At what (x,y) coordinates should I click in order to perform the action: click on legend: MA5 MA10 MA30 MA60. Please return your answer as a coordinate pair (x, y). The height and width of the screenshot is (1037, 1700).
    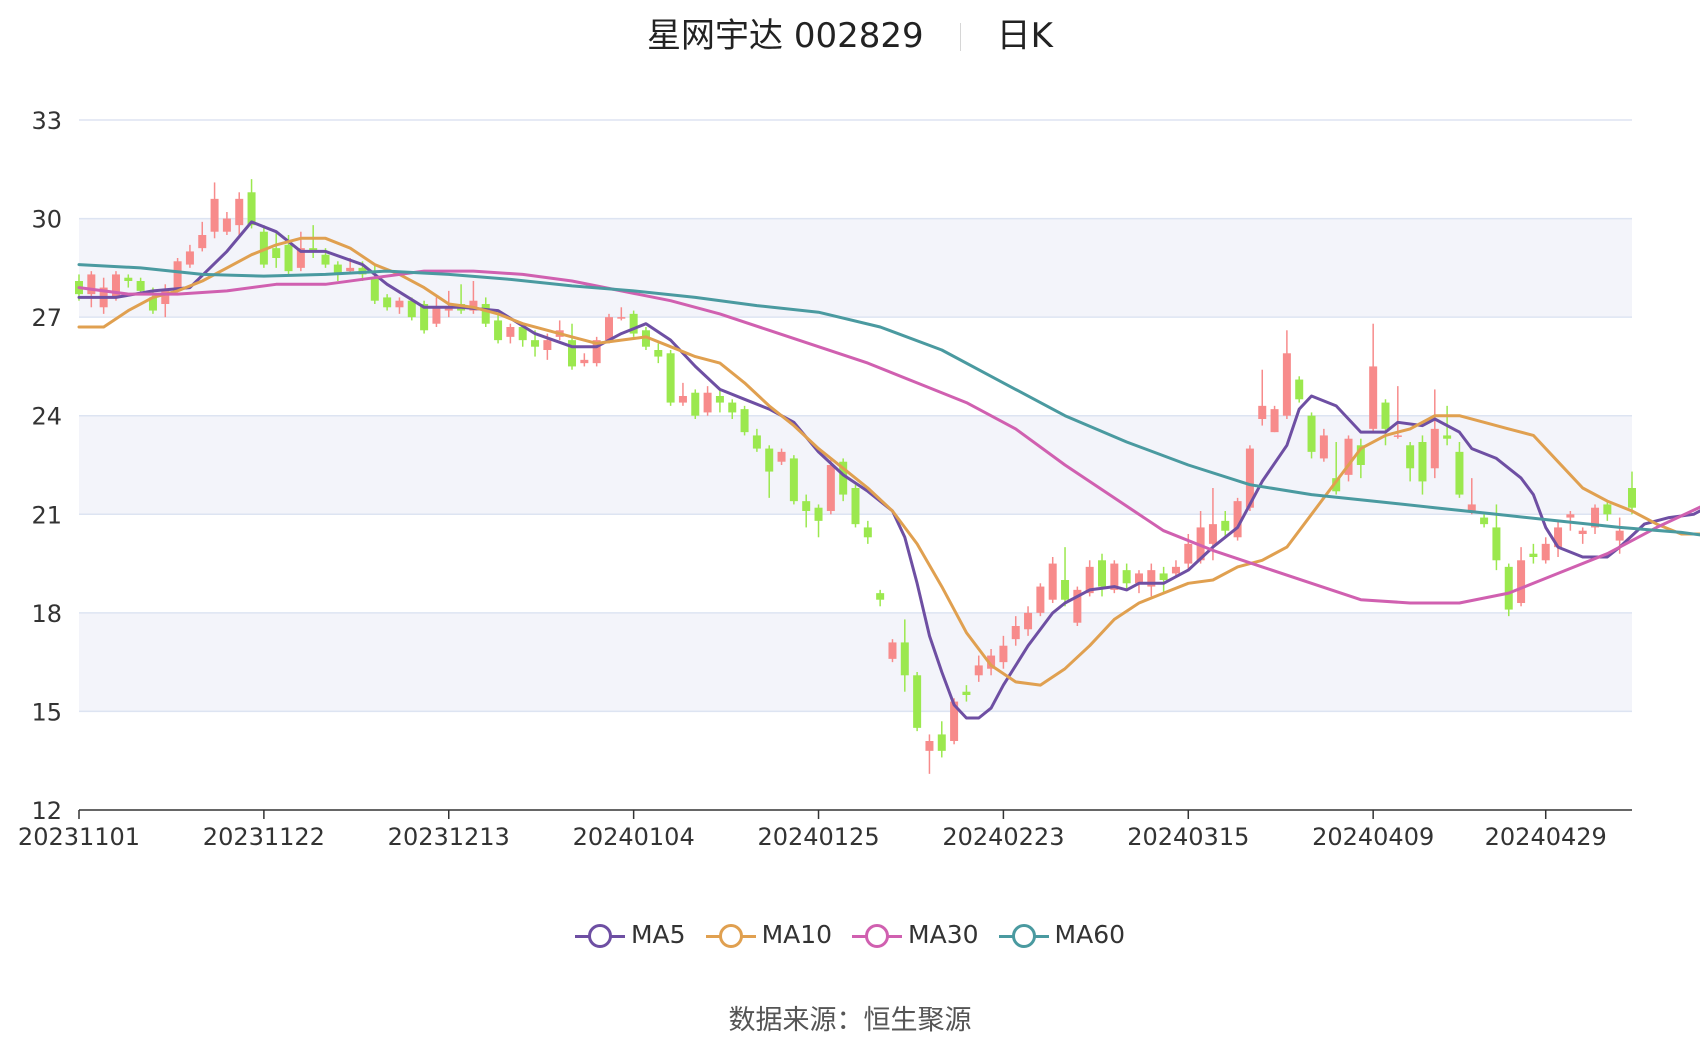
    Looking at the image, I should click on (850, 933).